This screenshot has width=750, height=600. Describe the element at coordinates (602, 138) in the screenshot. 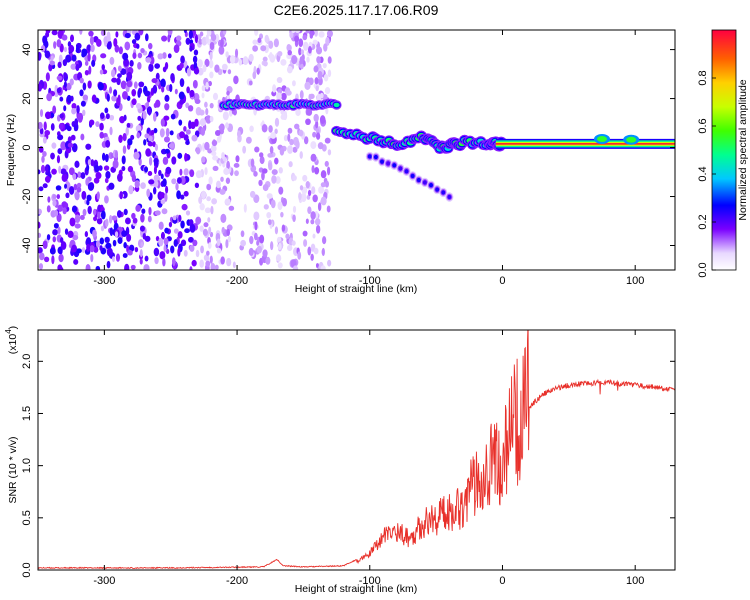

I see `steady-tone-bulge-core` at that location.